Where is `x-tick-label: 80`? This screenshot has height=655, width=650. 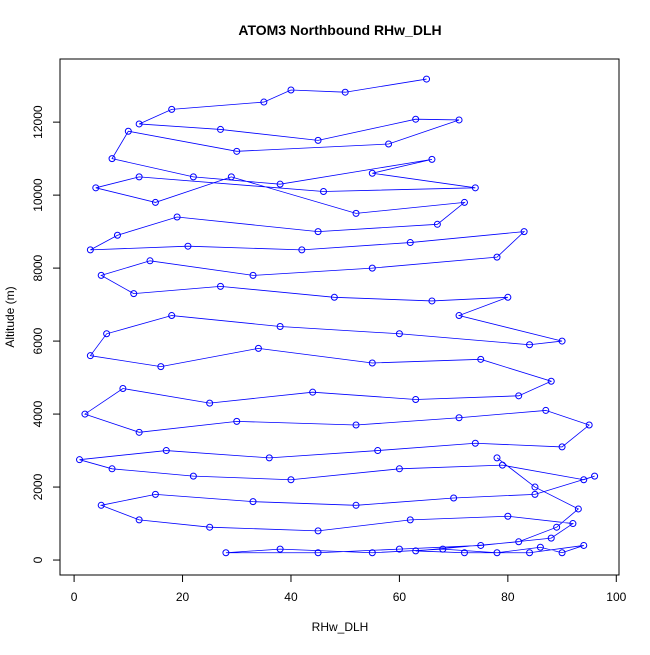
x-tick-label: 80 is located at coordinates (508, 597).